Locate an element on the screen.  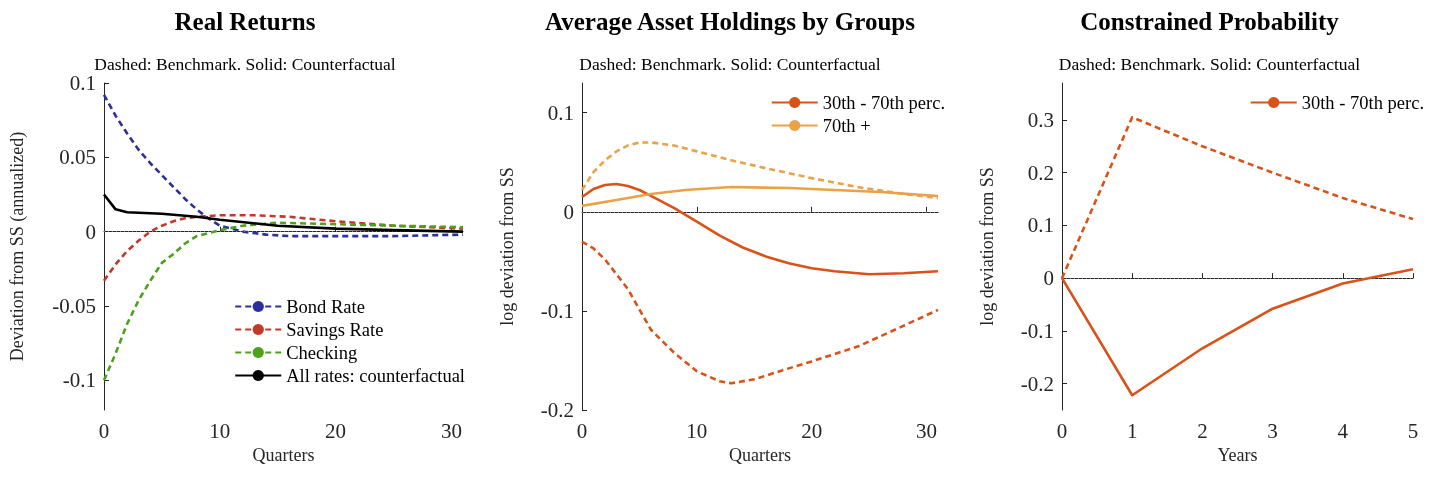
y-tick-label: -0.05 is located at coordinates (74, 305).